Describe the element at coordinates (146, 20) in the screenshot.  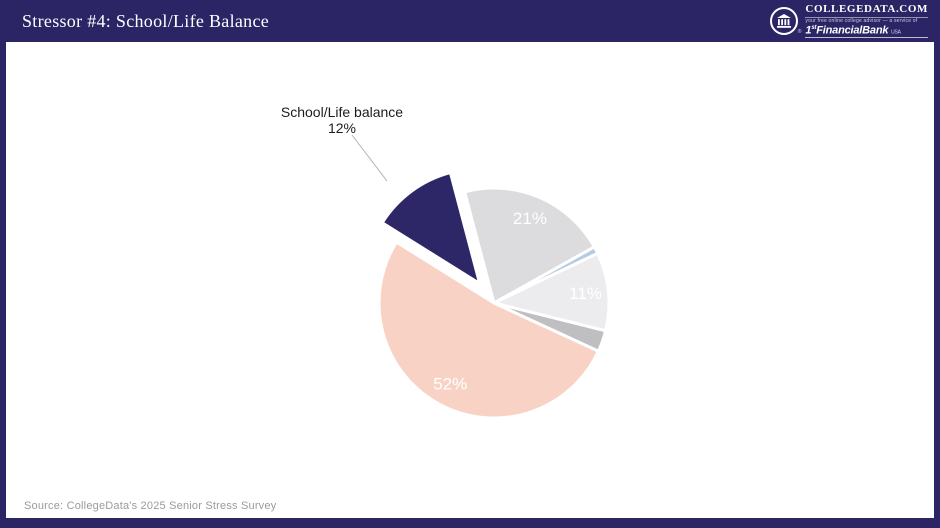
I see `slide-title: Stressor #4: School/Life Balance` at that location.